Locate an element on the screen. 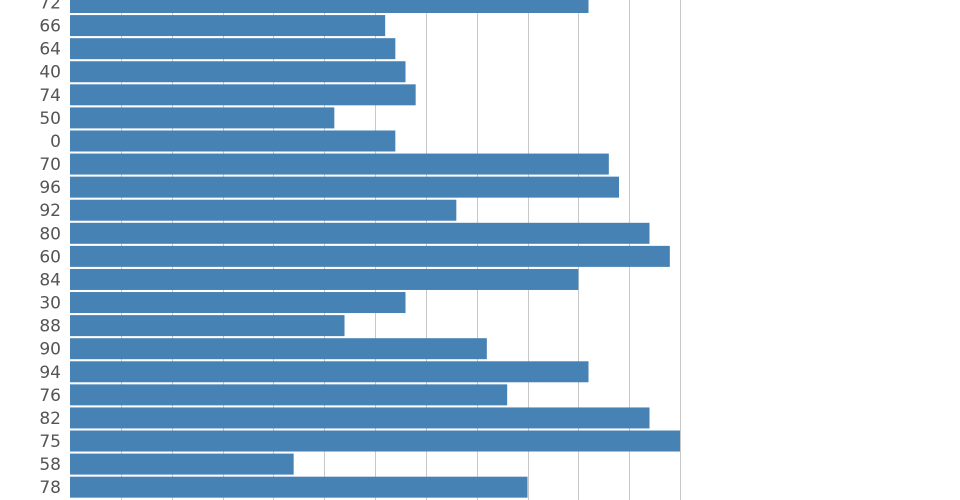 This screenshot has height=500, width=960. category-tick-label: 96 is located at coordinates (50, 188).